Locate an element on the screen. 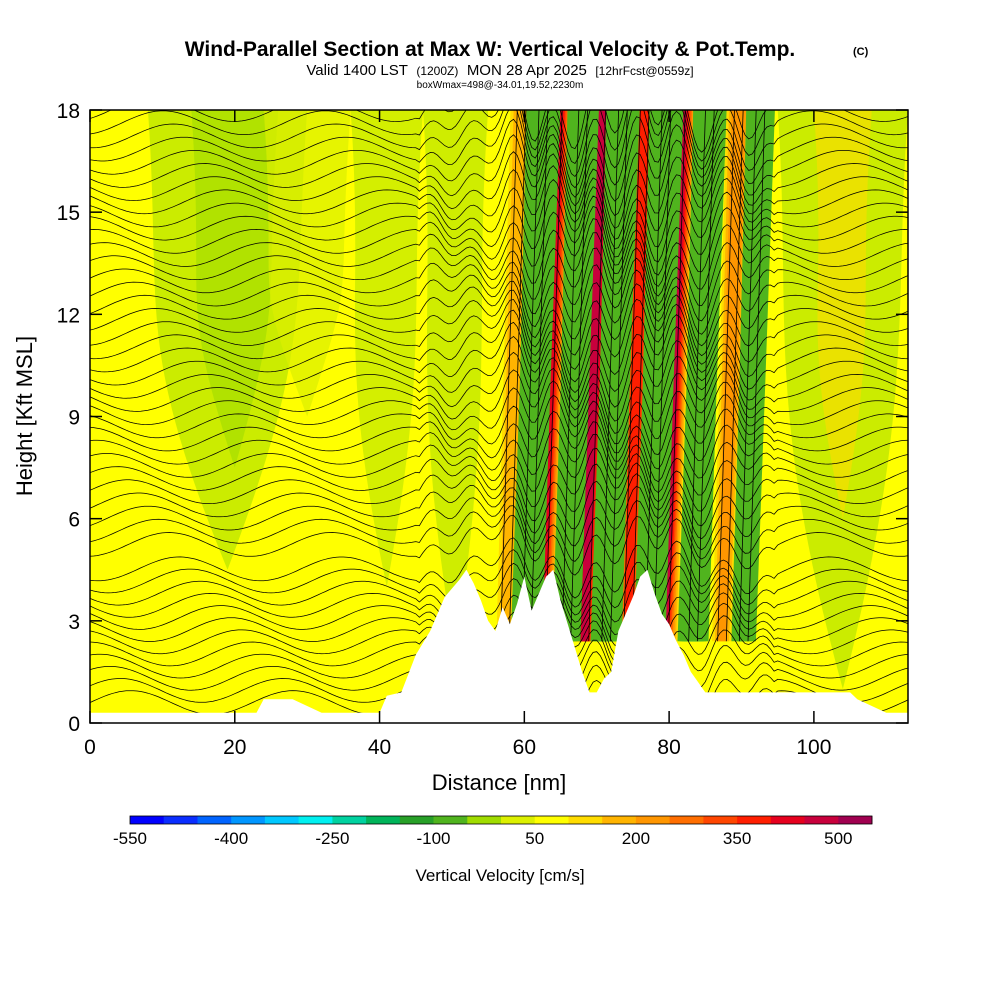 This screenshot has width=1000, height=1000. colorbar-tick-label--400: -400 is located at coordinates (231, 838).